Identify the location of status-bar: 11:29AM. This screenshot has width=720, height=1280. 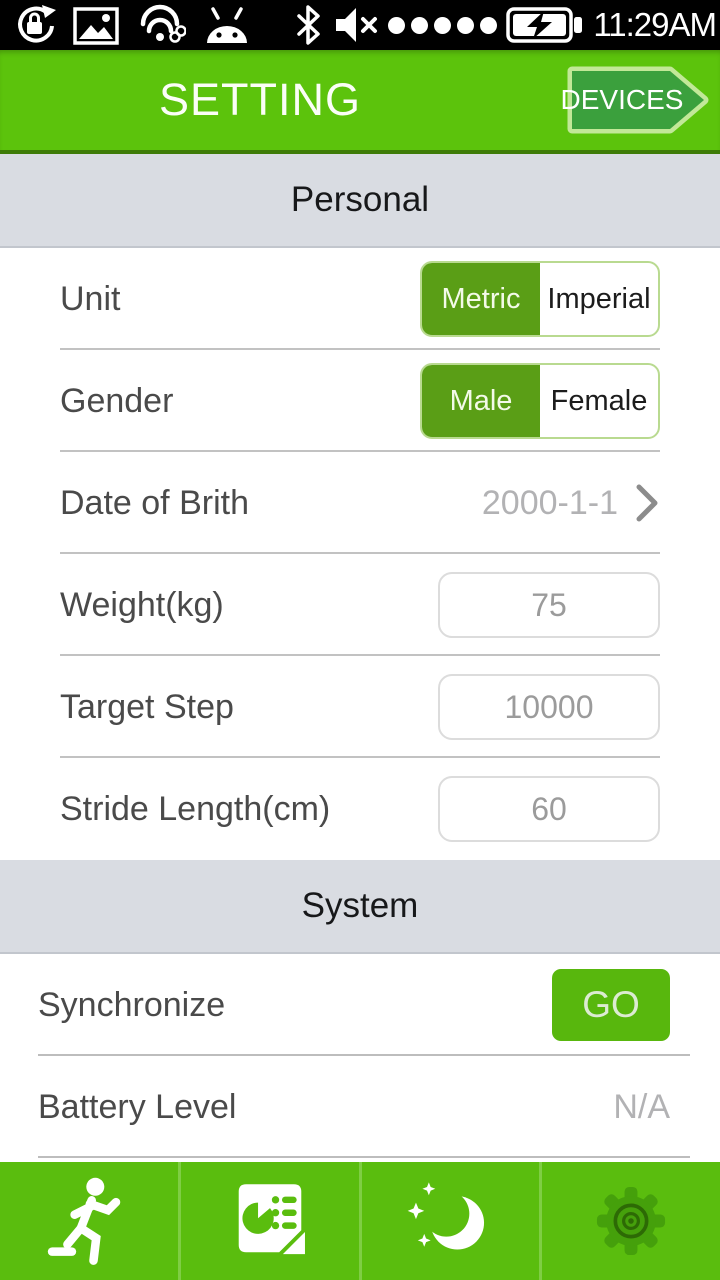
(360, 25).